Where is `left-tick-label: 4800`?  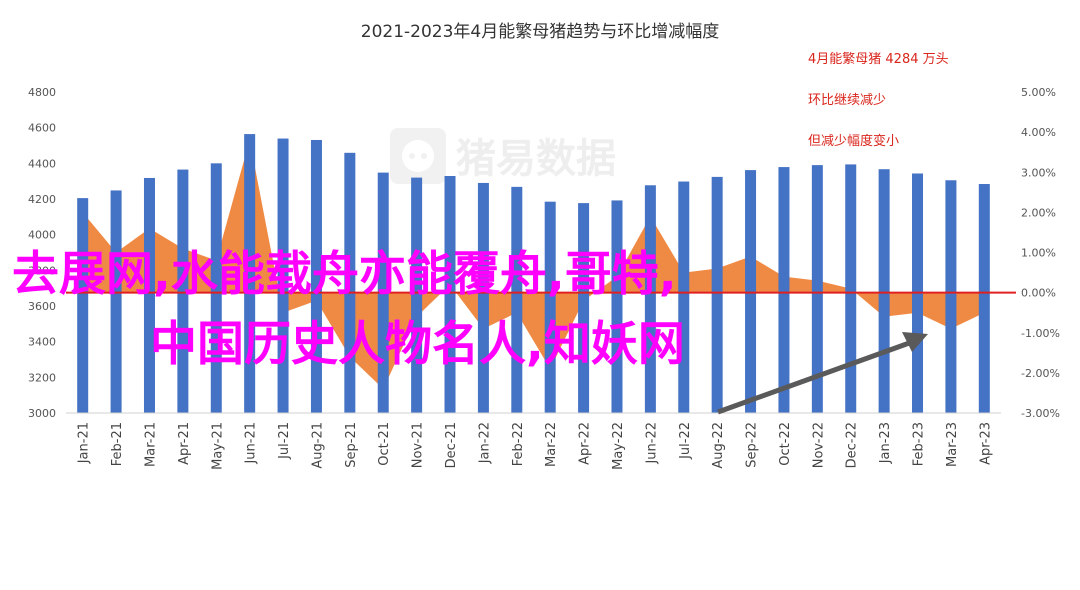 left-tick-label: 4800 is located at coordinates (42, 92).